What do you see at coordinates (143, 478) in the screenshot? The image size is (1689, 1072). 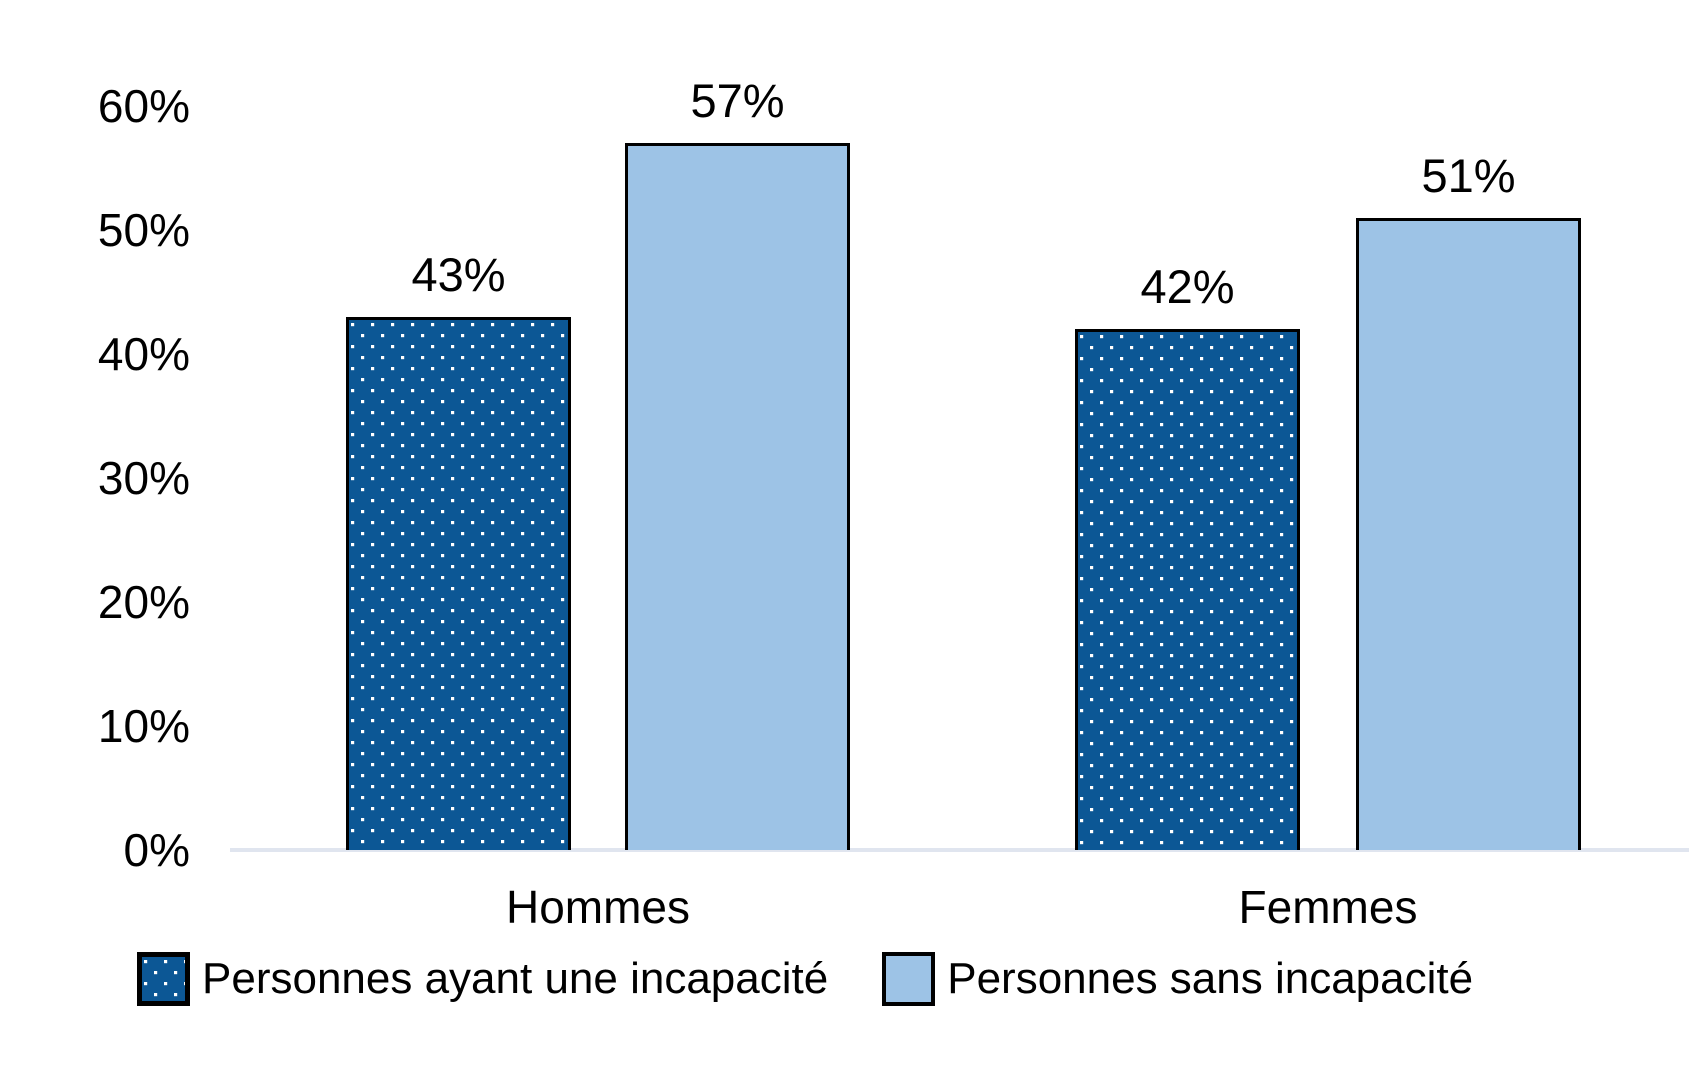 I see `y-tick-30: 30%` at bounding box center [143, 478].